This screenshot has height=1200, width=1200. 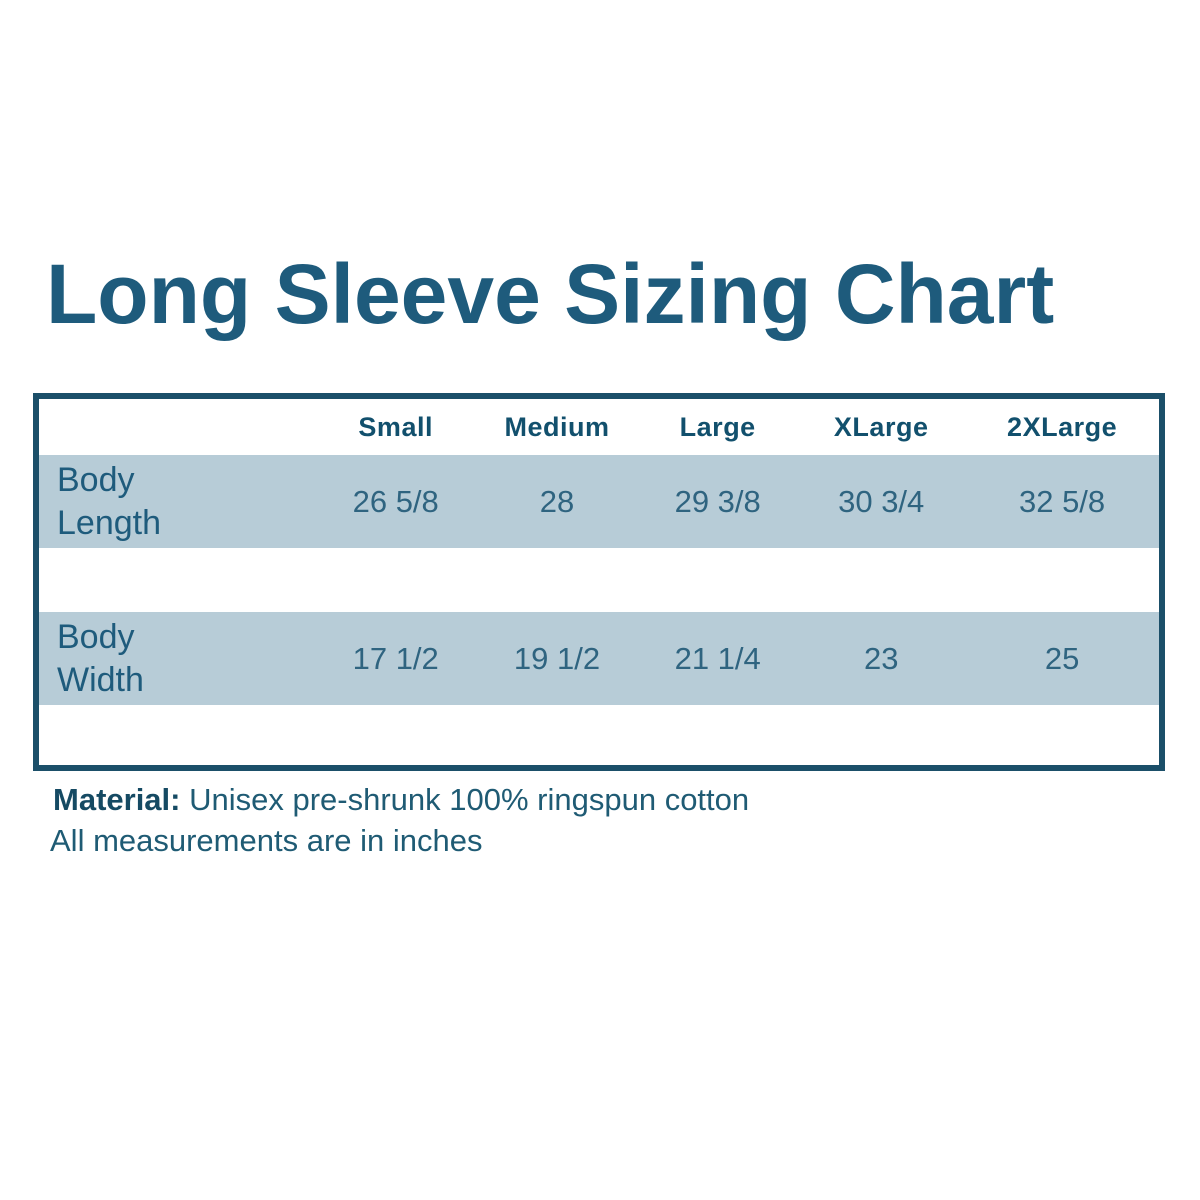 I want to click on page-title: Long Sleeve Sizing Chart, so click(x=550, y=294).